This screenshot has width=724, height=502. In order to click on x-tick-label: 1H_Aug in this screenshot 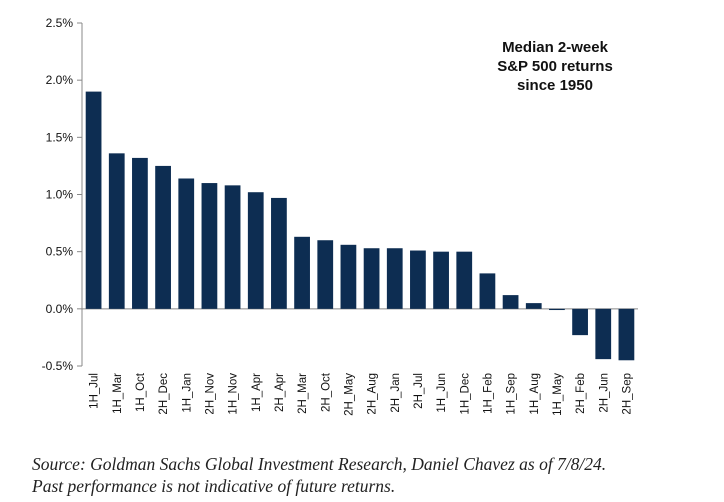, I will do `click(535, 394)`.